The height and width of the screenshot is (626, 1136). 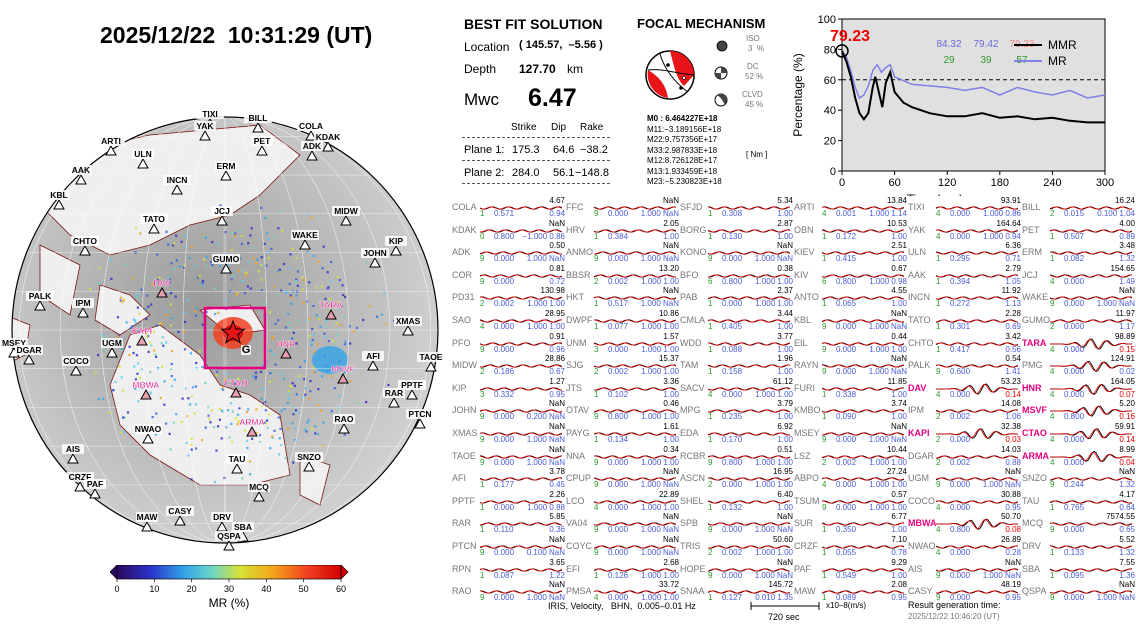 I want to click on station-code: SNZO, so click(x=1035, y=478).